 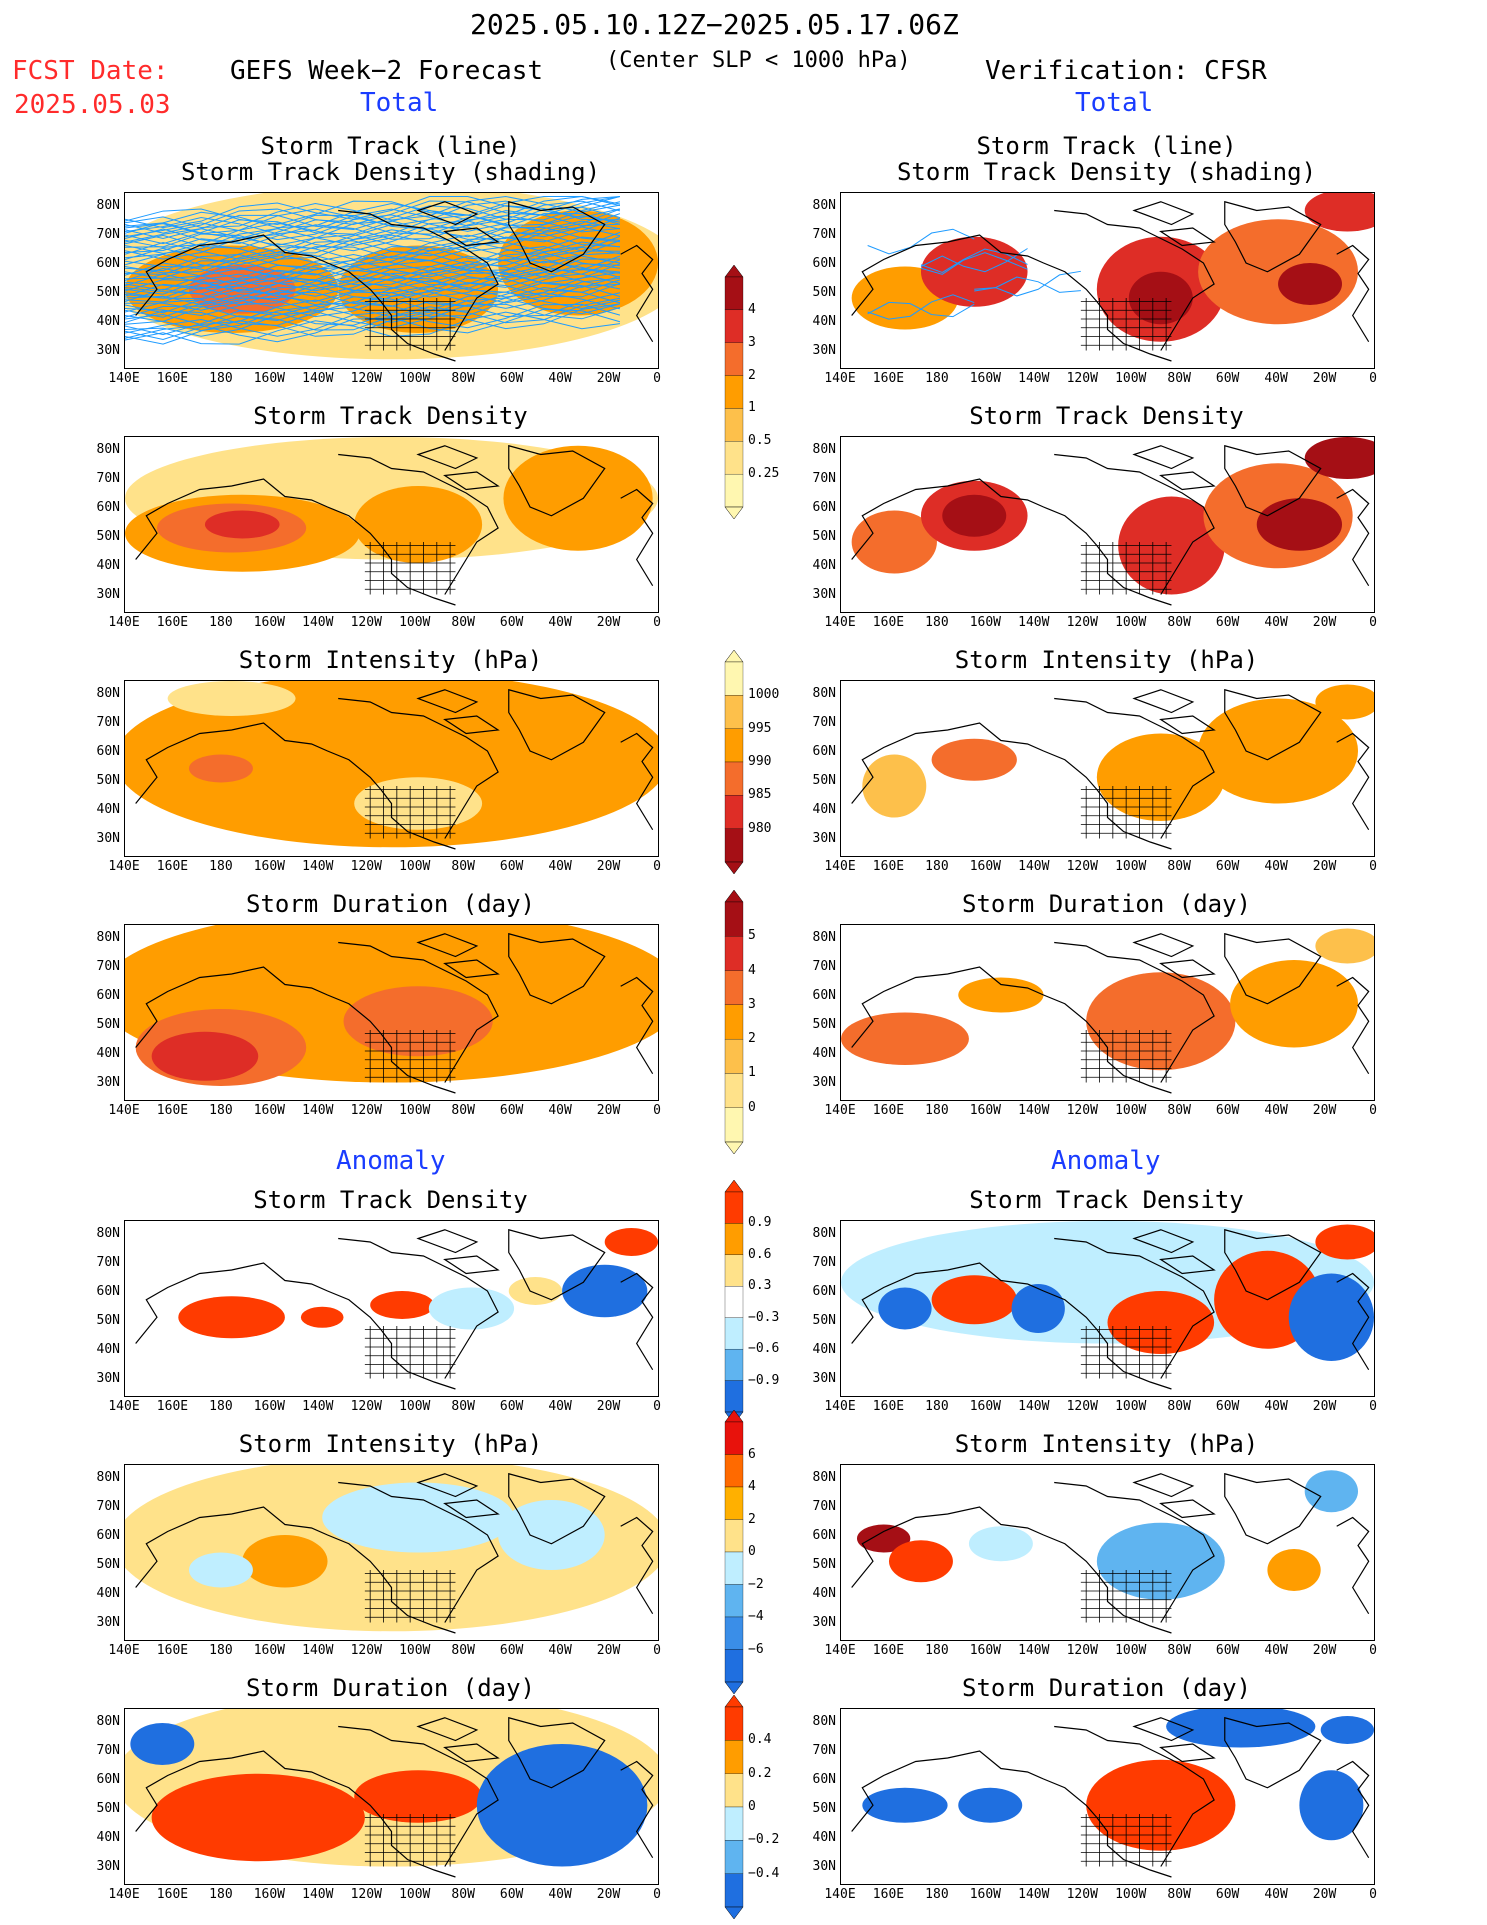 I want to click on lon-tick-label: 60W, so click(x=511, y=1650).